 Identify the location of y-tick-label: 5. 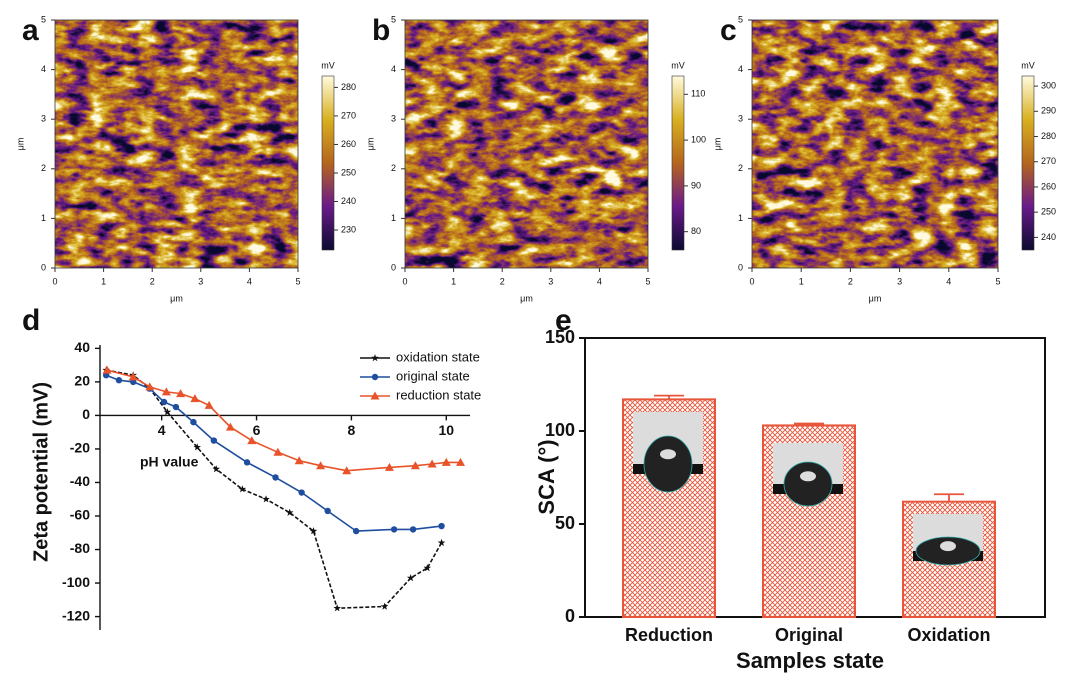
(43, 19).